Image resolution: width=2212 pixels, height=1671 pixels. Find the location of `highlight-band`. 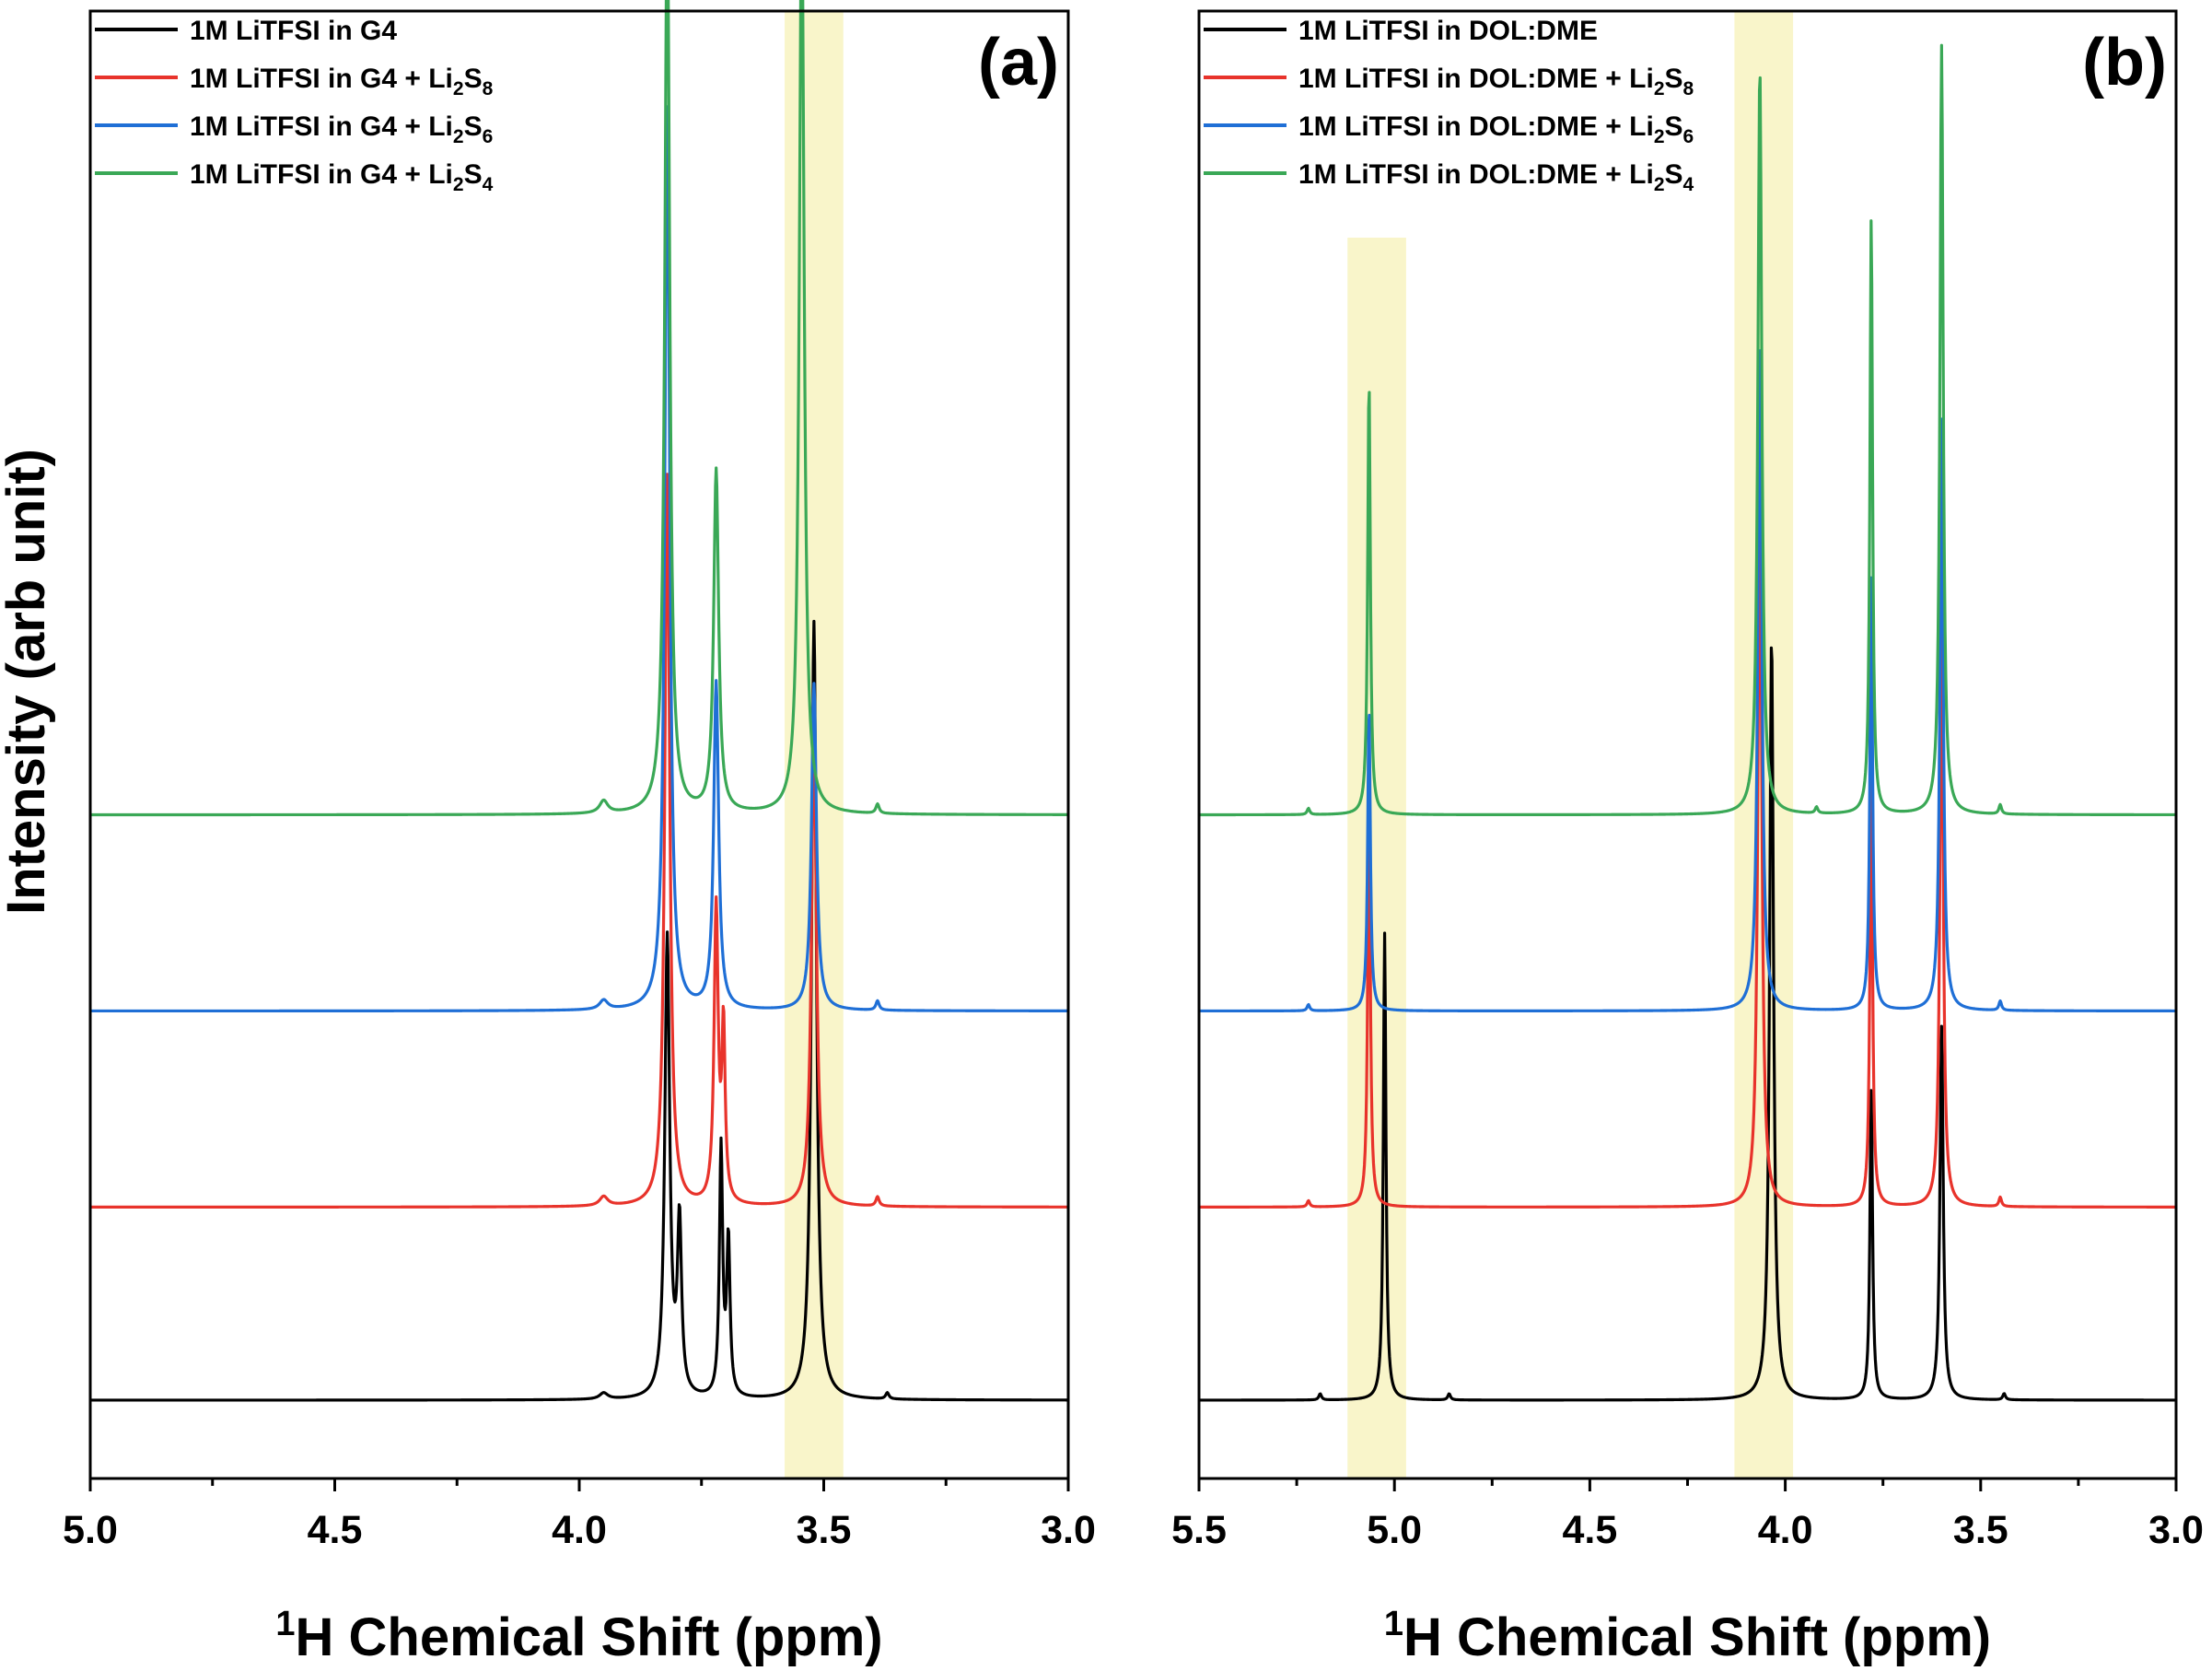

highlight-band is located at coordinates (1376, 858).